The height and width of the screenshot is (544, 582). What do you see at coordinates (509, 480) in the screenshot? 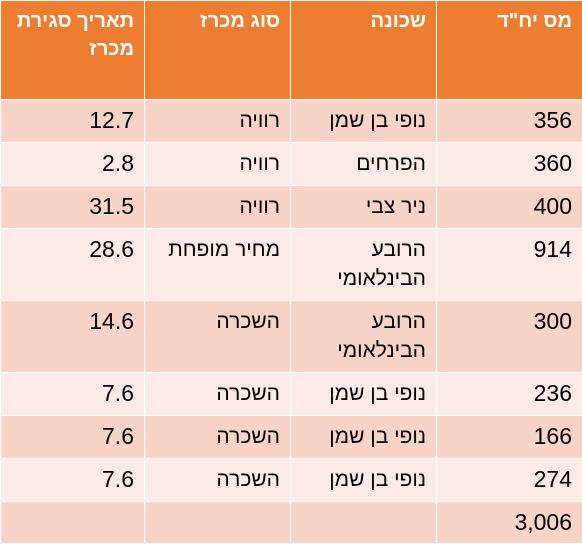
I see `cell-units: 274` at bounding box center [509, 480].